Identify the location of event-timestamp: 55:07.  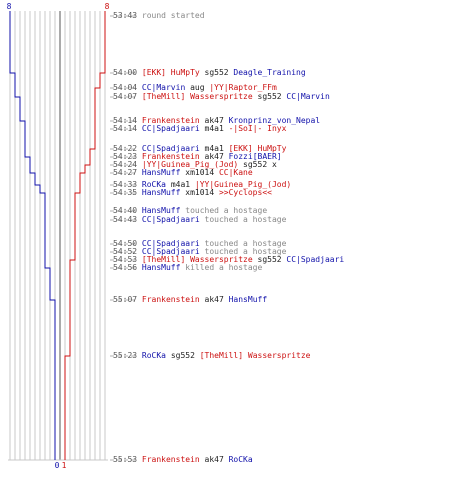
(127, 299).